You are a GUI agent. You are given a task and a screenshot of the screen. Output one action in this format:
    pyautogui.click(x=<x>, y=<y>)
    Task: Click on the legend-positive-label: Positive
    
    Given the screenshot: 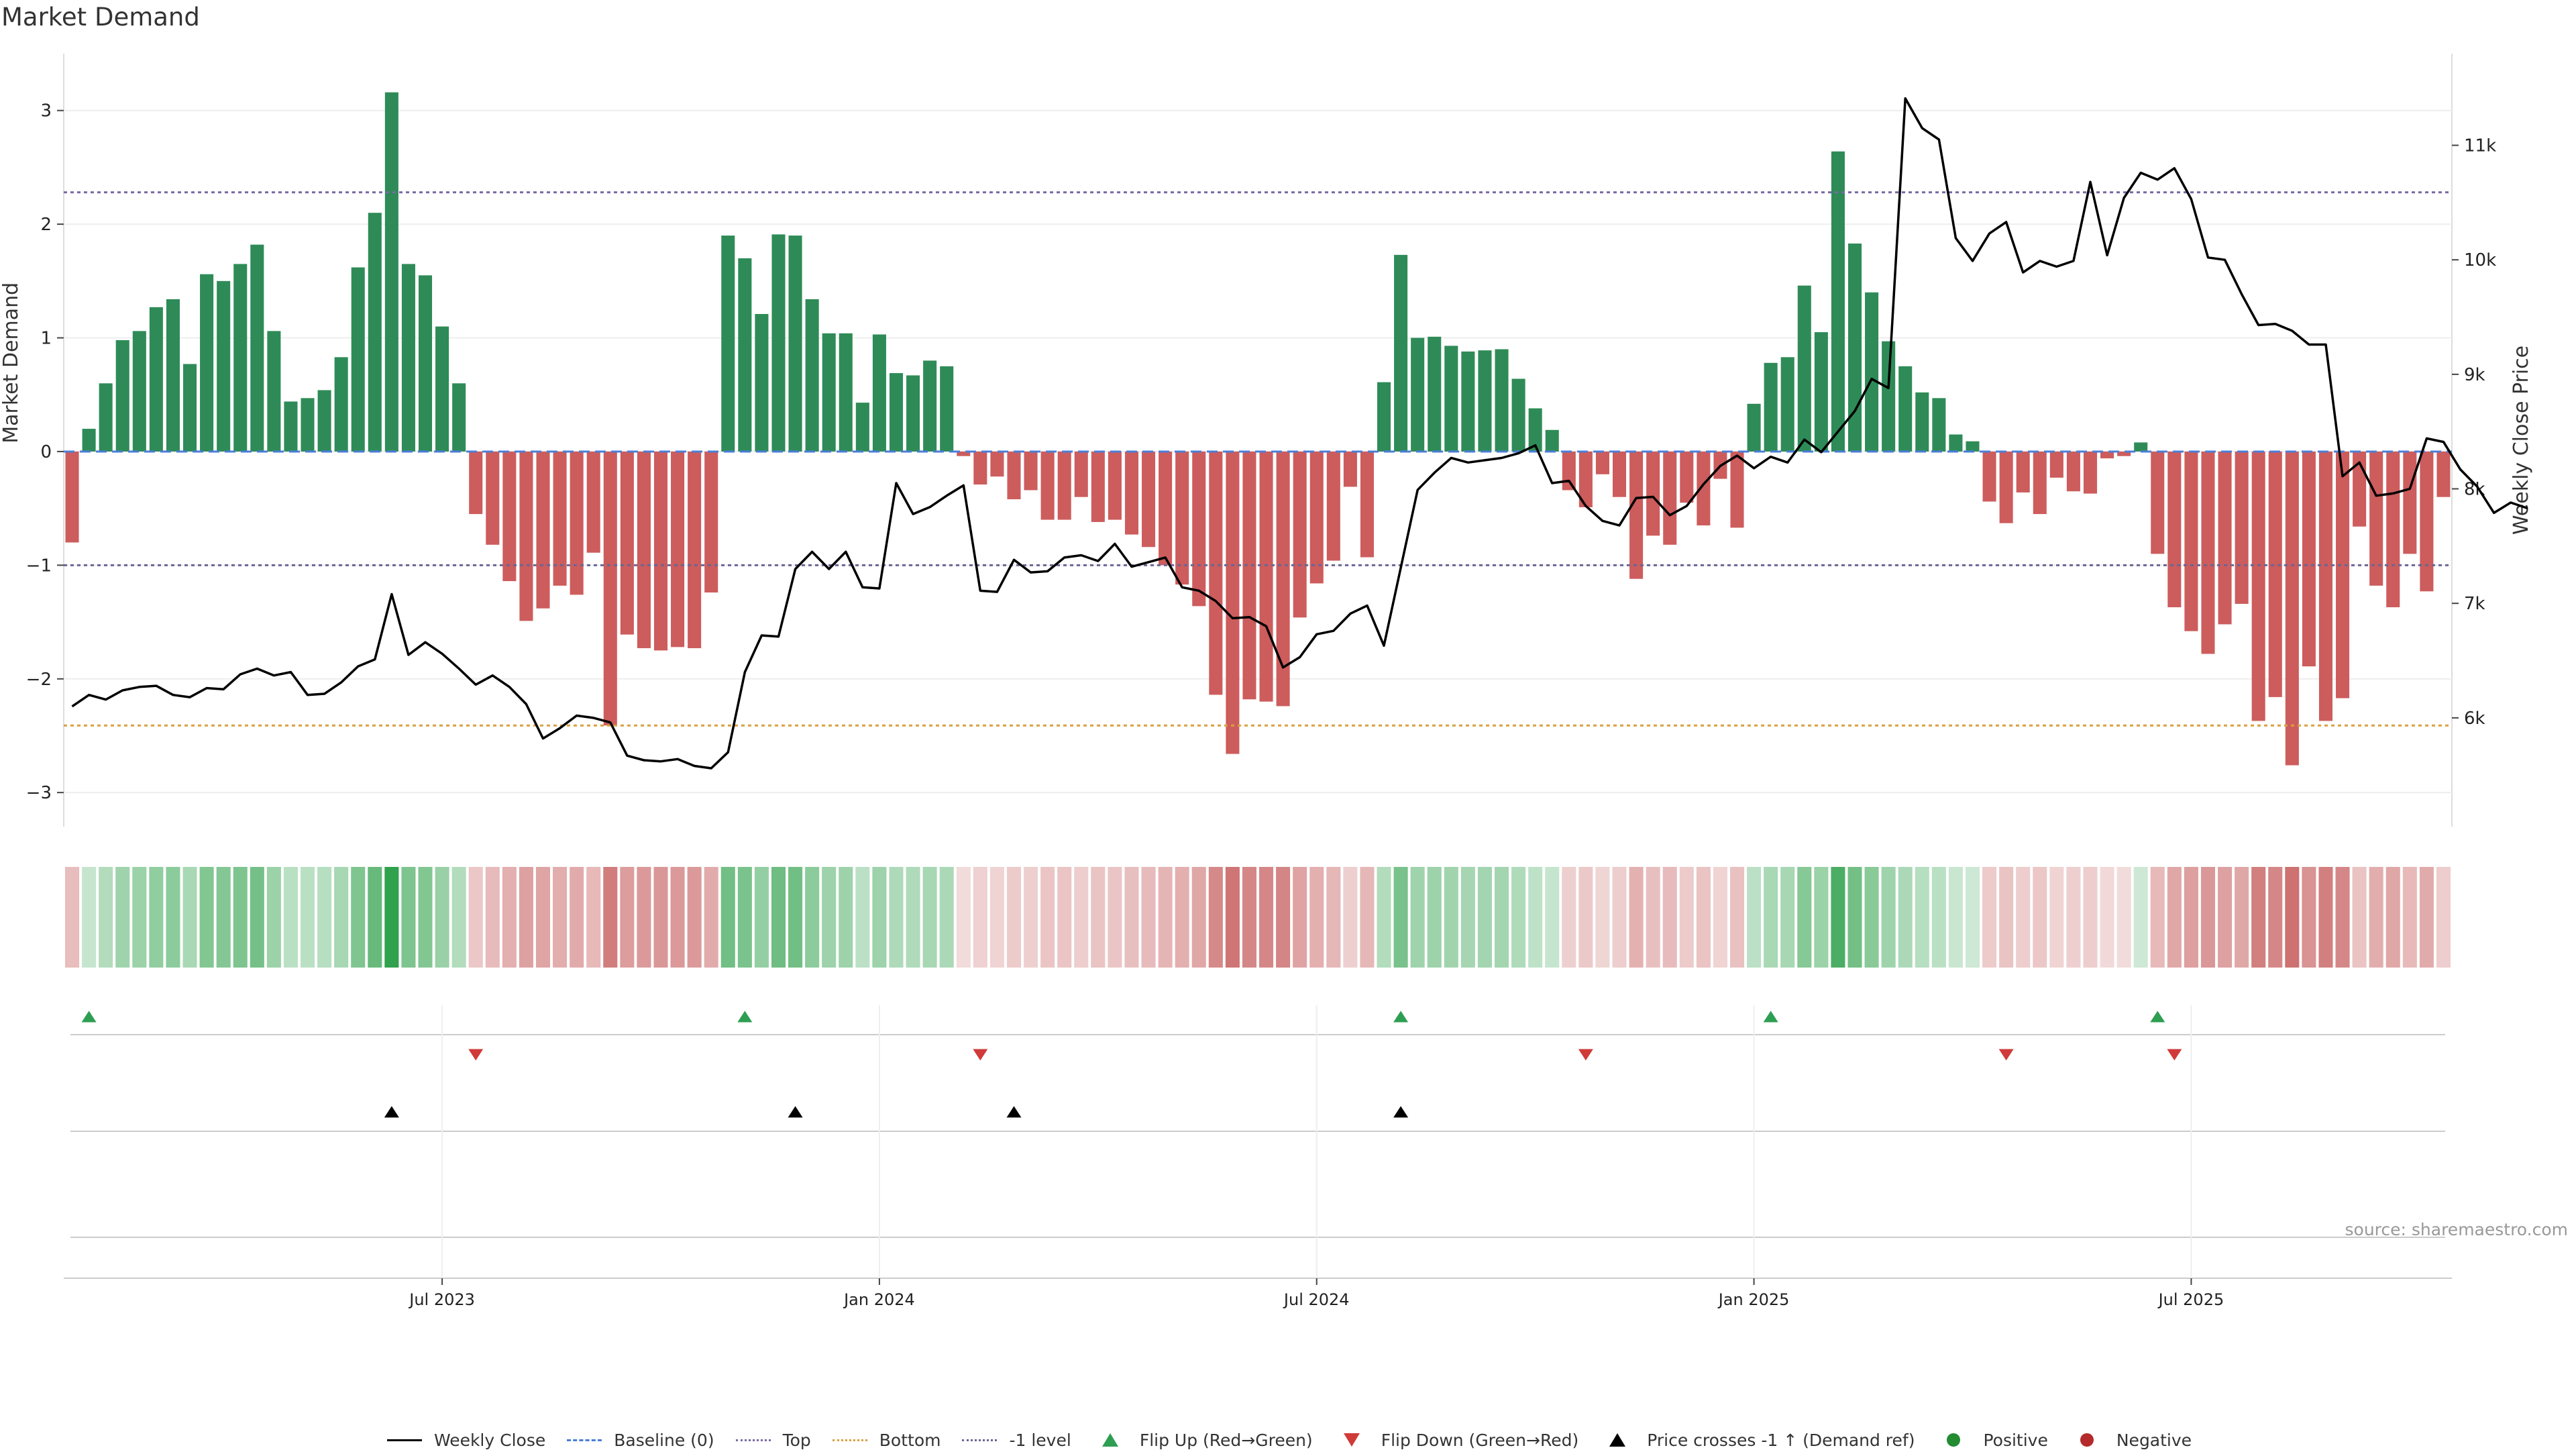 What is the action you would take?
    pyautogui.click(x=2015, y=1440)
    